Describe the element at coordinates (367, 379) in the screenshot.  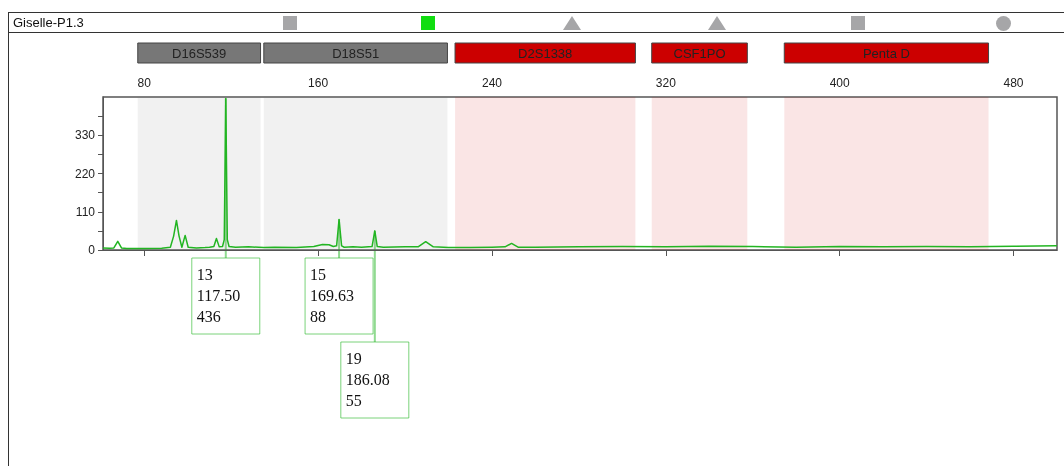
I see `annotation: 19 186.08 55` at that location.